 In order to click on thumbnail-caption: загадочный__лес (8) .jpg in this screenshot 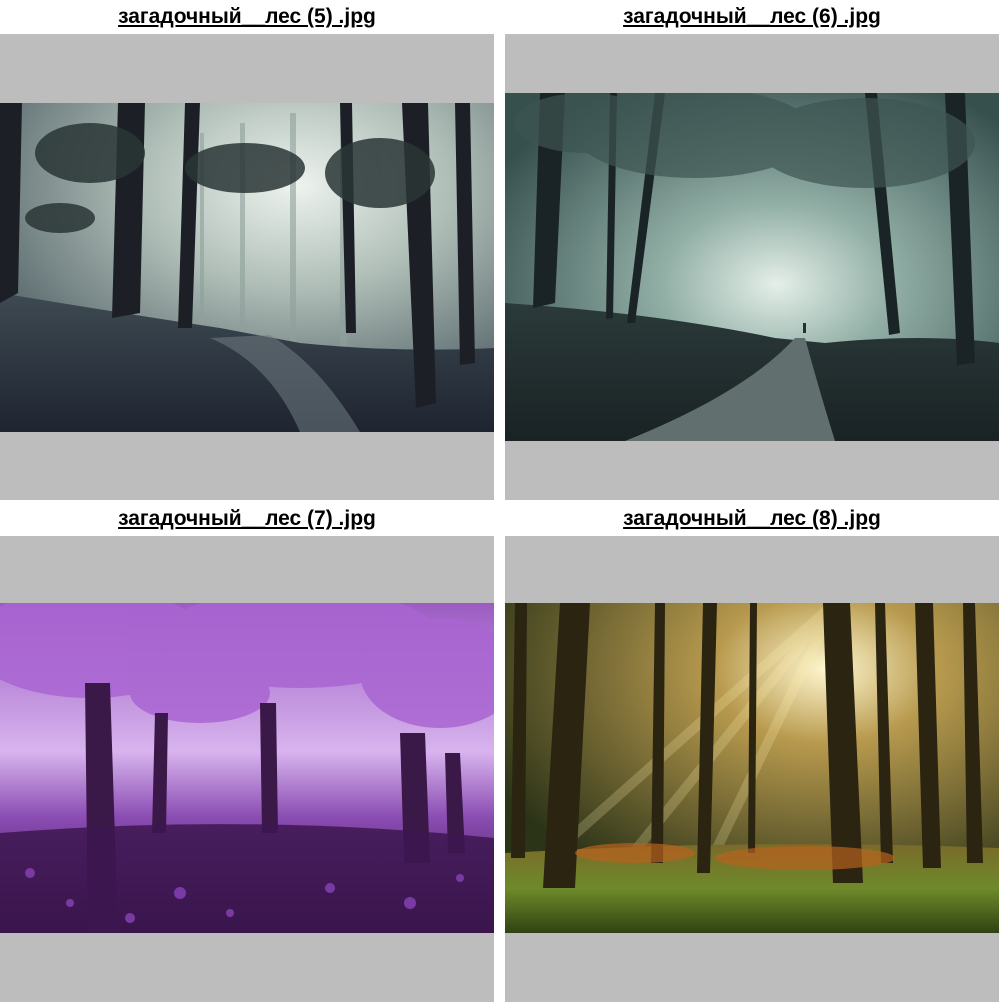, I will do `click(752, 518)`.